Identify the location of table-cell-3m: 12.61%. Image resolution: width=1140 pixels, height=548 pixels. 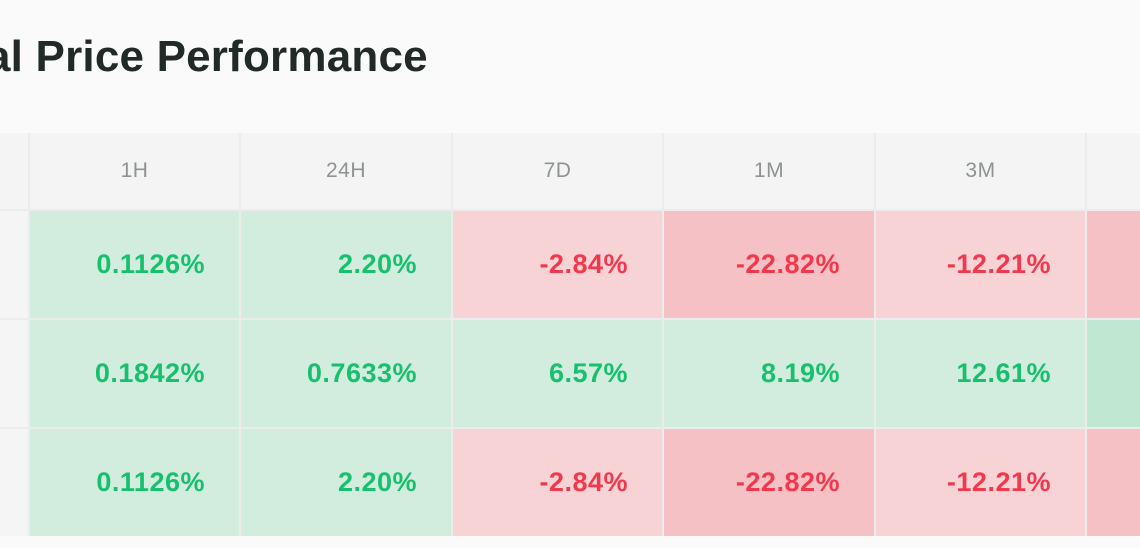
(980, 373).